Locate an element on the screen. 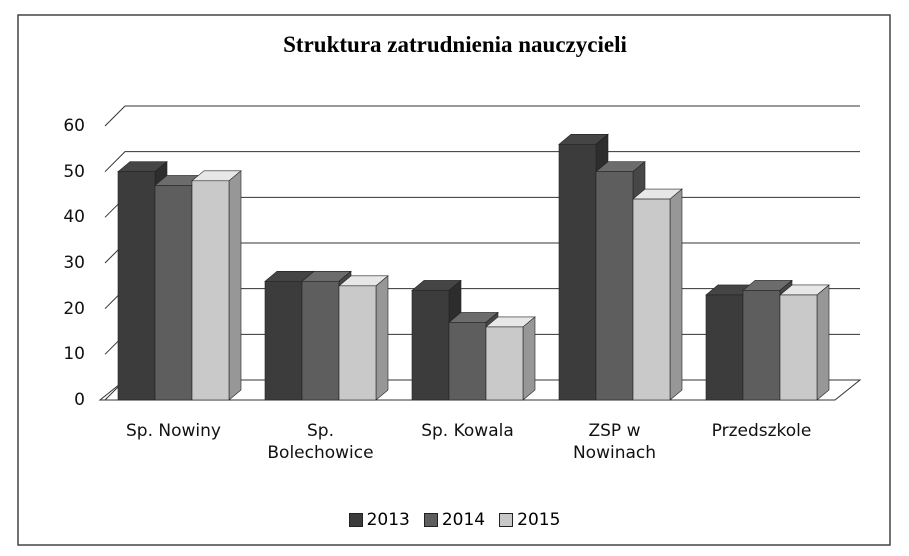 This screenshot has width=909, height=556. legend-item: 2013 is located at coordinates (379, 520).